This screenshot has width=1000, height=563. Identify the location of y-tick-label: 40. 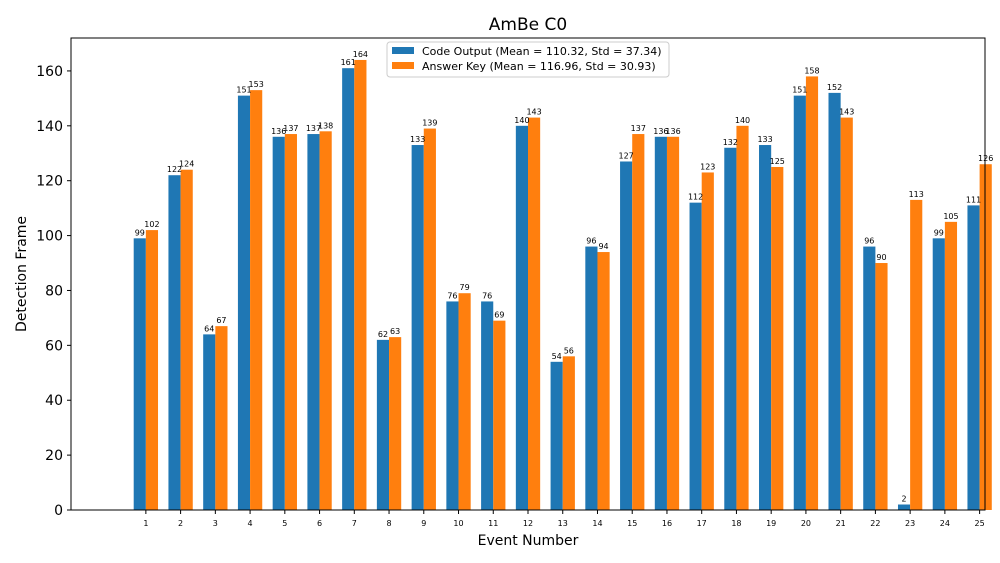
(54, 401).